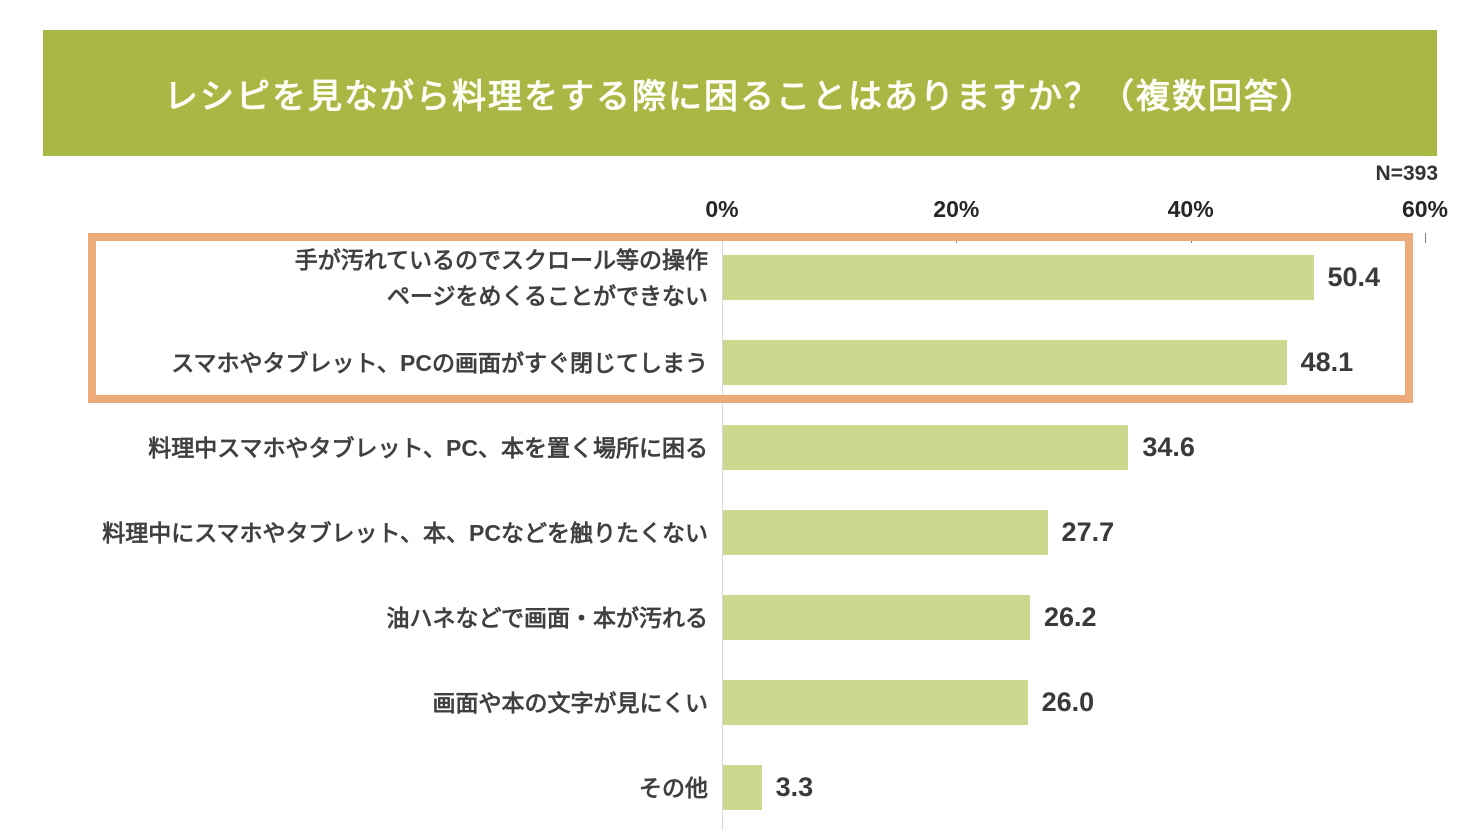 The height and width of the screenshot is (832, 1480). What do you see at coordinates (1068, 702) in the screenshot?
I see `value-label: 26.0` at bounding box center [1068, 702].